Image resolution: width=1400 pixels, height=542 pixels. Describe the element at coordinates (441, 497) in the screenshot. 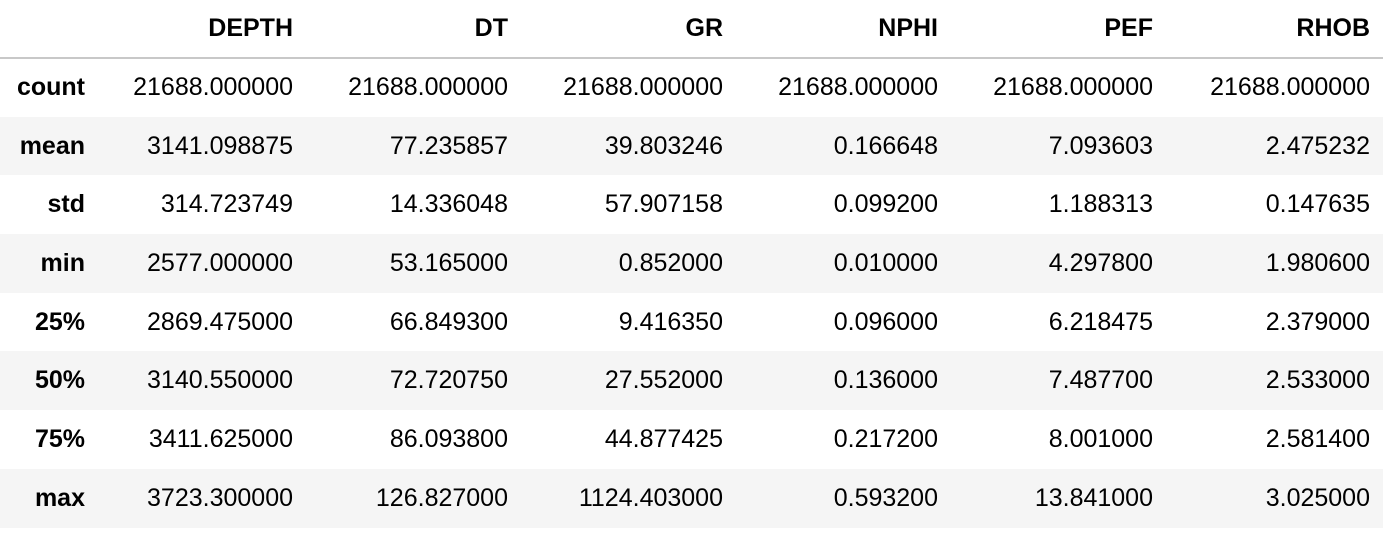

I see `table-cell: 126.827000` at that location.